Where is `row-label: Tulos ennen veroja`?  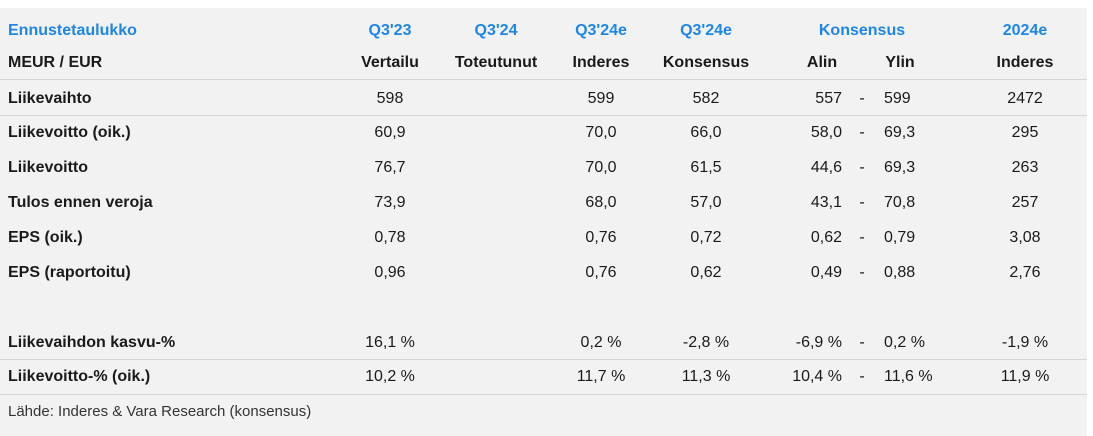
row-label: Tulos ennen veroja is located at coordinates (80, 202).